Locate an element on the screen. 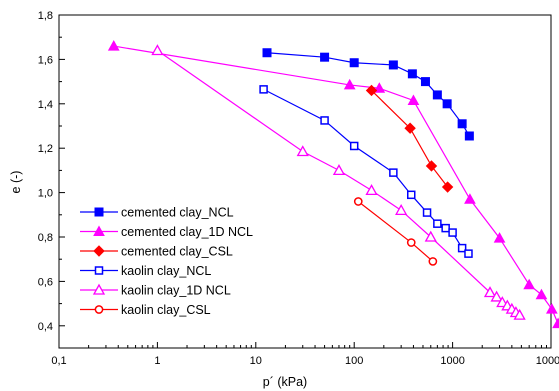  y-tick-label: 1,6 is located at coordinates (45, 60).